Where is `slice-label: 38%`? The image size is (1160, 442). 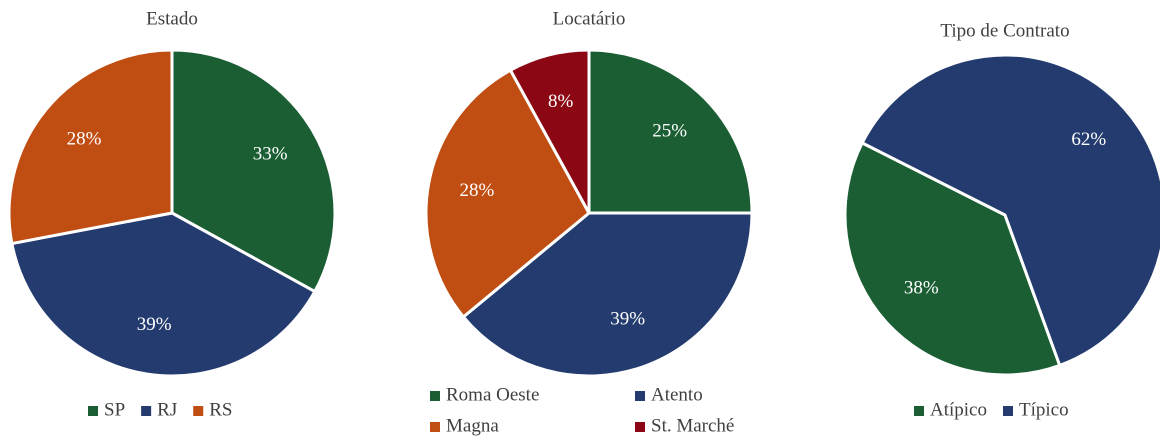
slice-label: 38% is located at coordinates (921, 288).